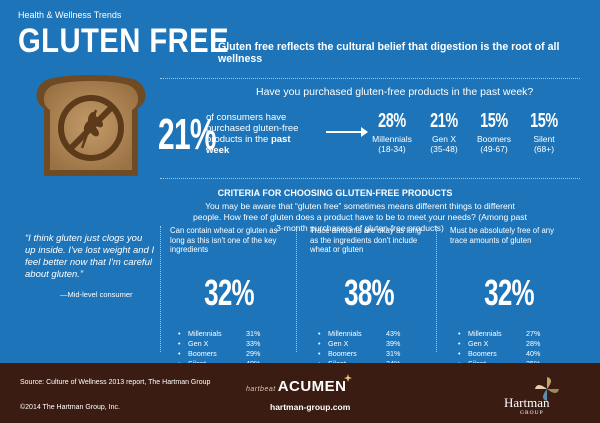 Image resolution: width=600 pixels, height=423 pixels. What do you see at coordinates (187, 134) in the screenshot?
I see `headline-percent: 21%` at bounding box center [187, 134].